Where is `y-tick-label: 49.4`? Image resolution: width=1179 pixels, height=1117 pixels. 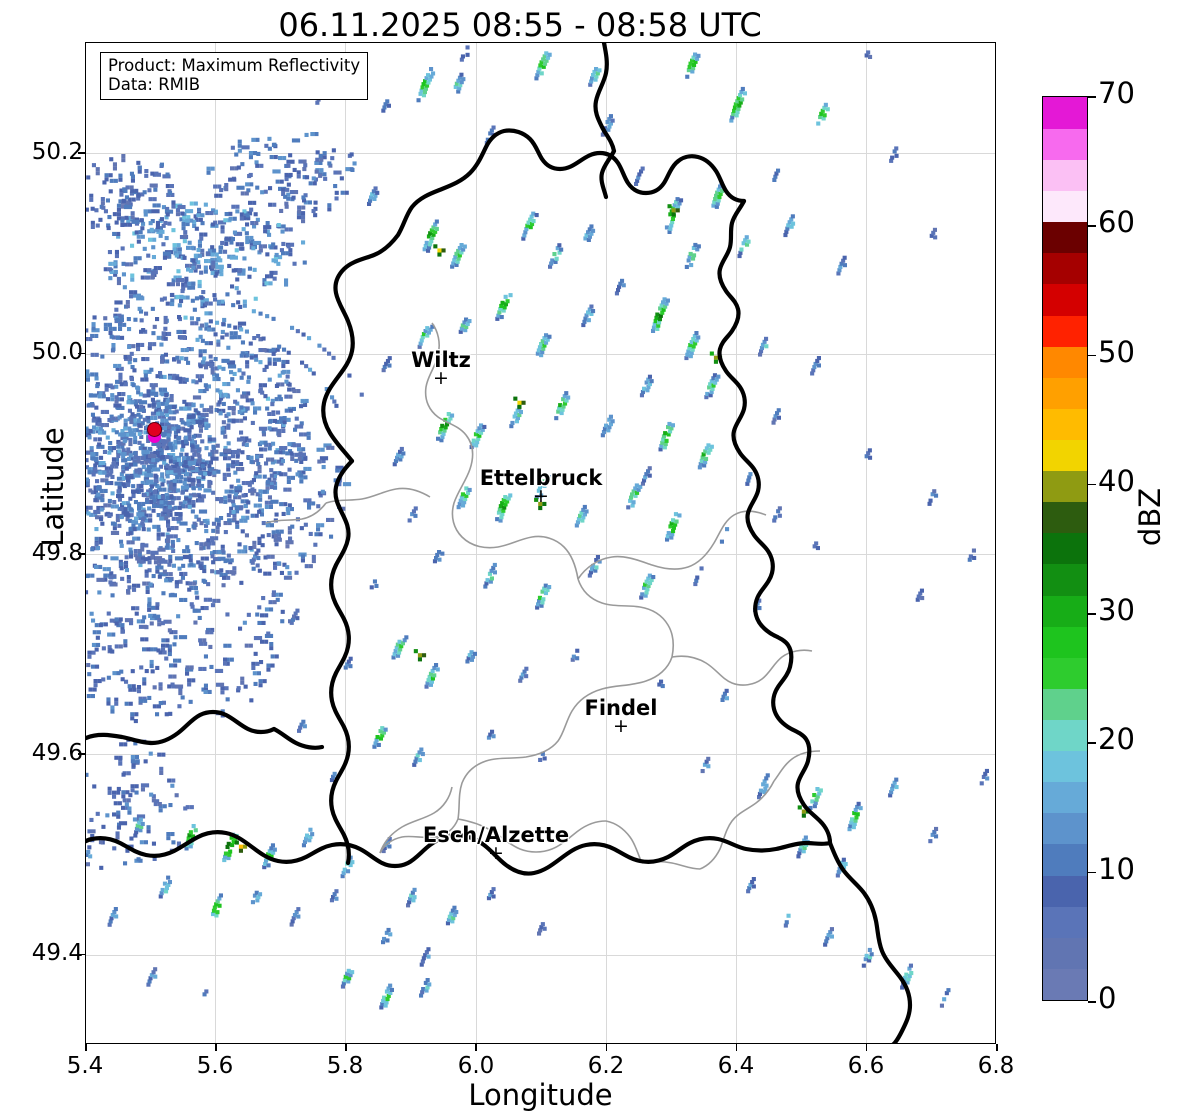
y-tick-label: 49.4 is located at coordinates (57, 953).